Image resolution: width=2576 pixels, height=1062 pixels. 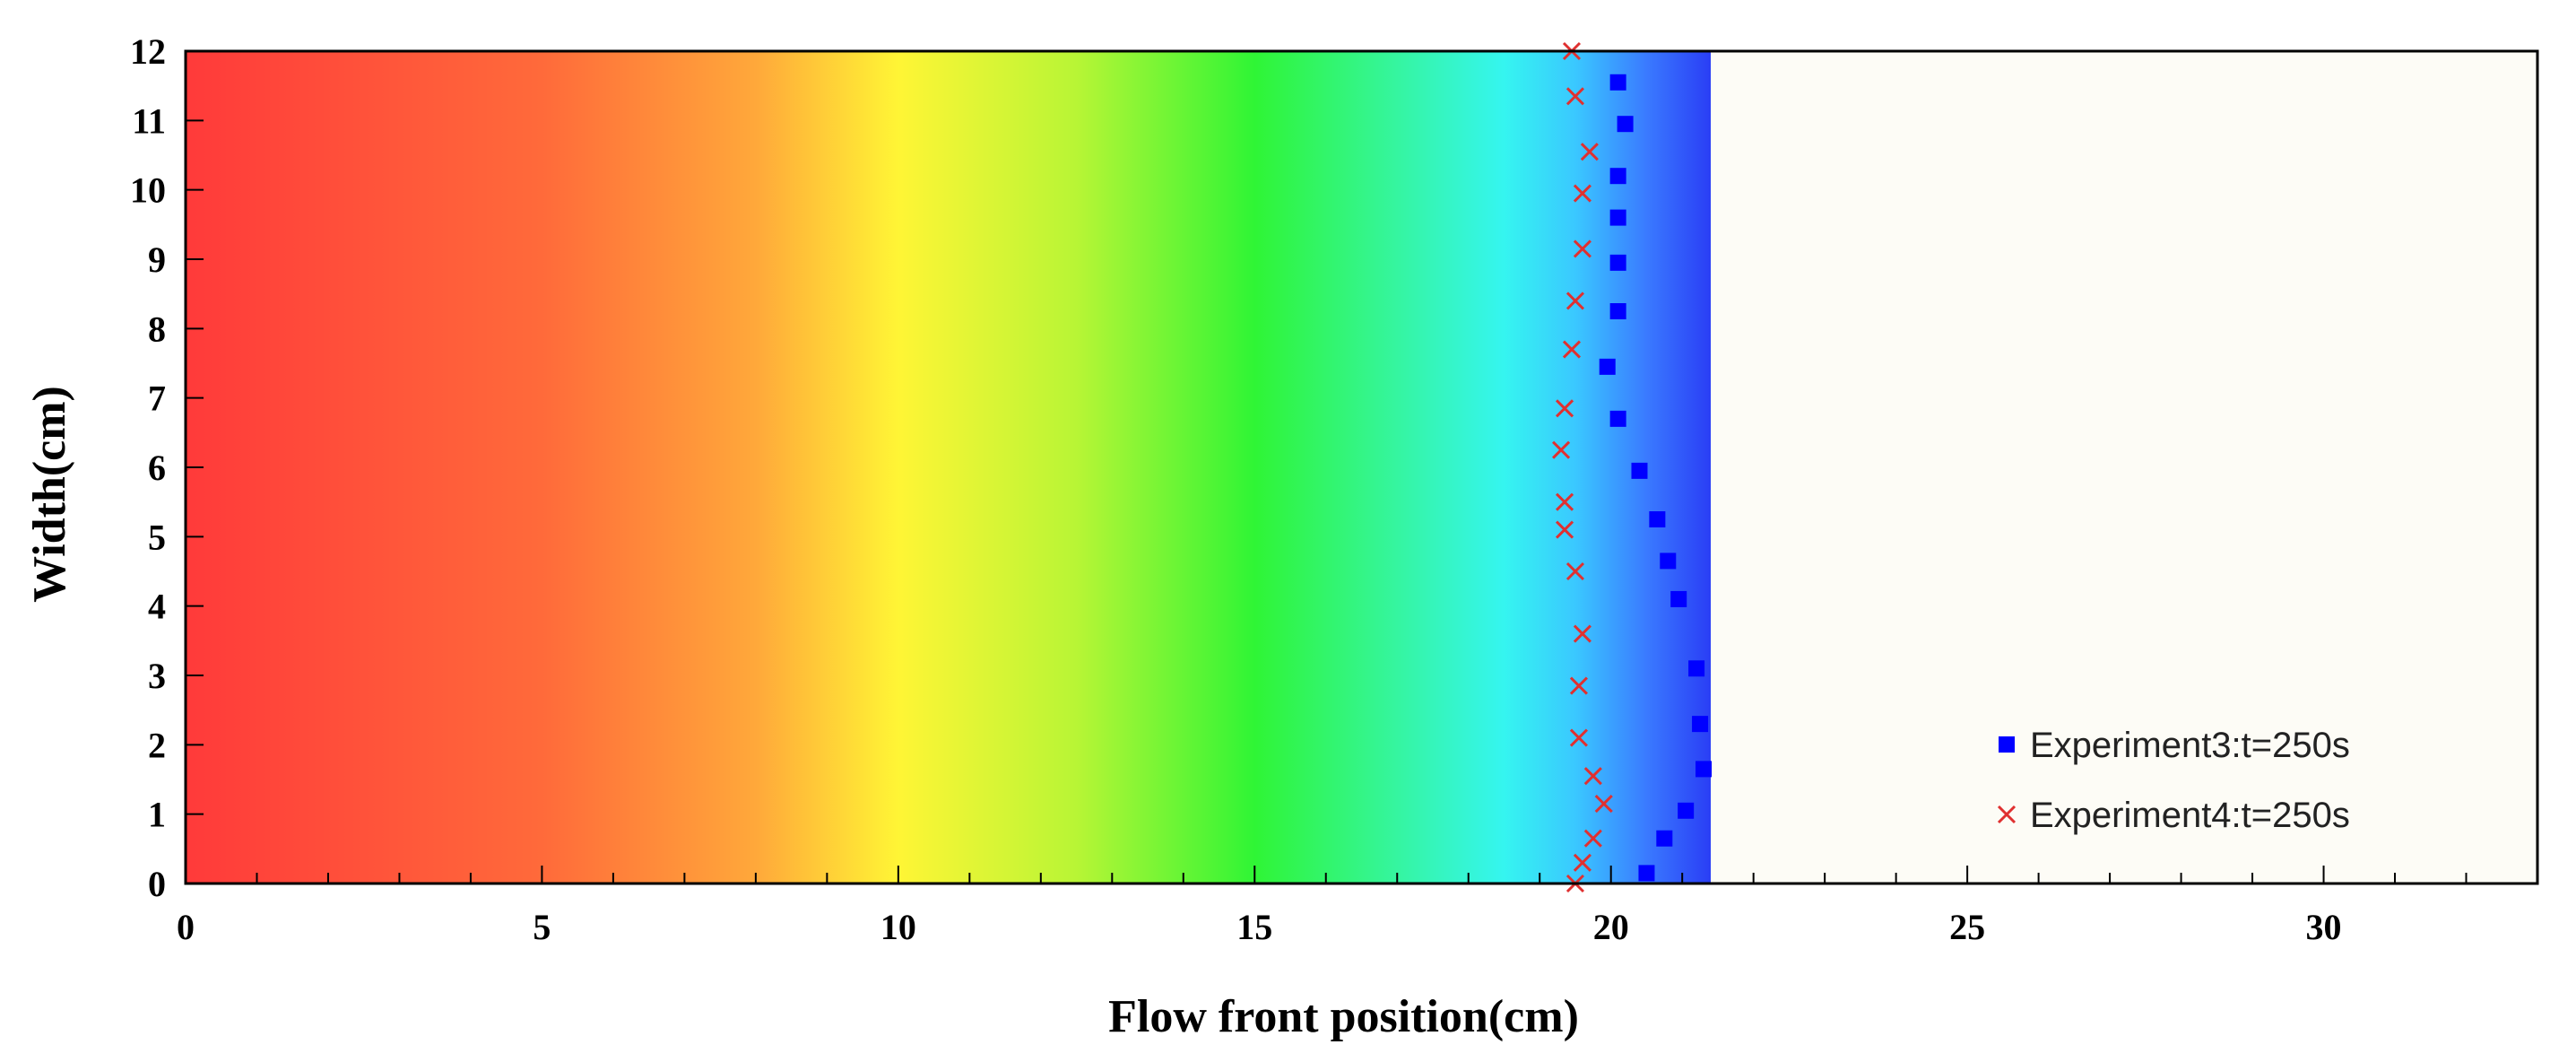 What do you see at coordinates (157, 537) in the screenshot?
I see `y-tick-label: 5` at bounding box center [157, 537].